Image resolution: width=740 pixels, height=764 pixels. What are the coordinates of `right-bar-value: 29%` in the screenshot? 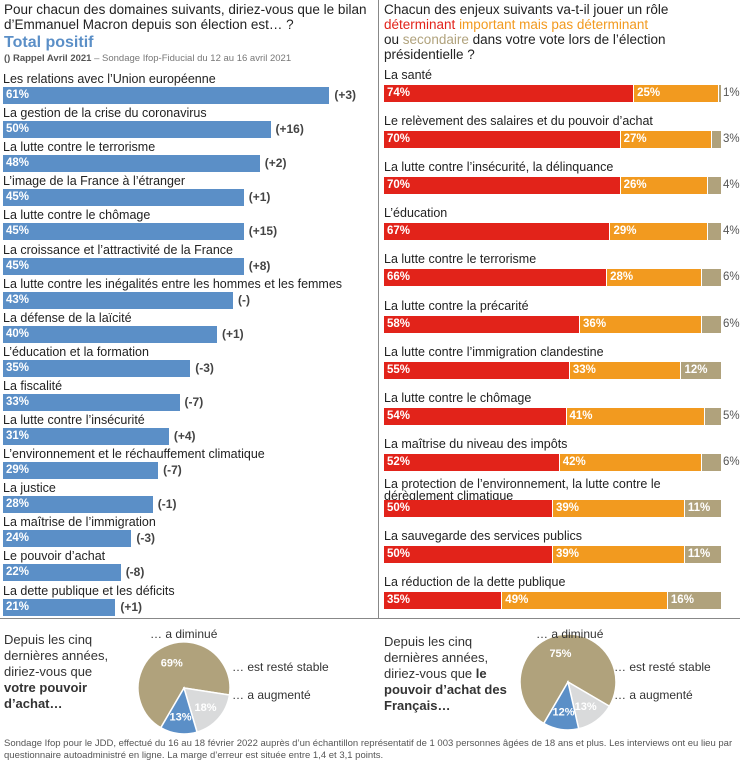 It's located at (625, 231).